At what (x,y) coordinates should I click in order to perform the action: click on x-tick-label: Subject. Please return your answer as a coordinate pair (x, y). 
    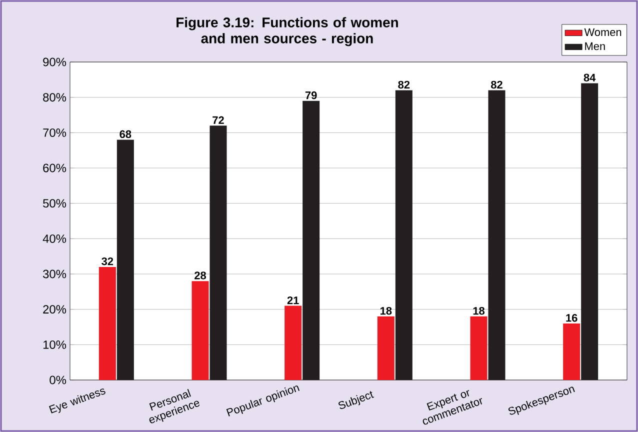
    Looking at the image, I should click on (356, 400).